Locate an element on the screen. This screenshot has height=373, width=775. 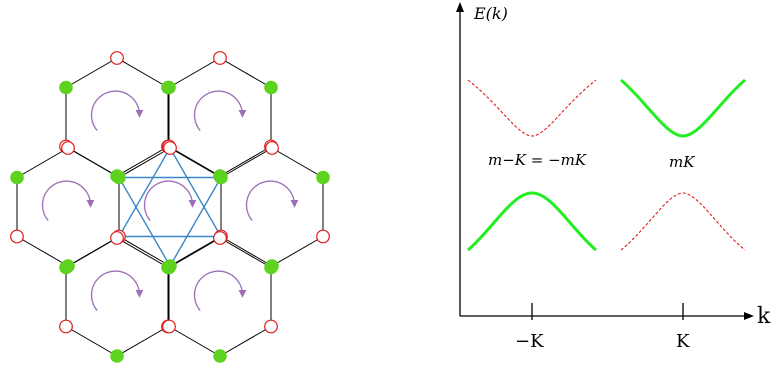
momentum-axis-label: k is located at coordinates (764, 316).